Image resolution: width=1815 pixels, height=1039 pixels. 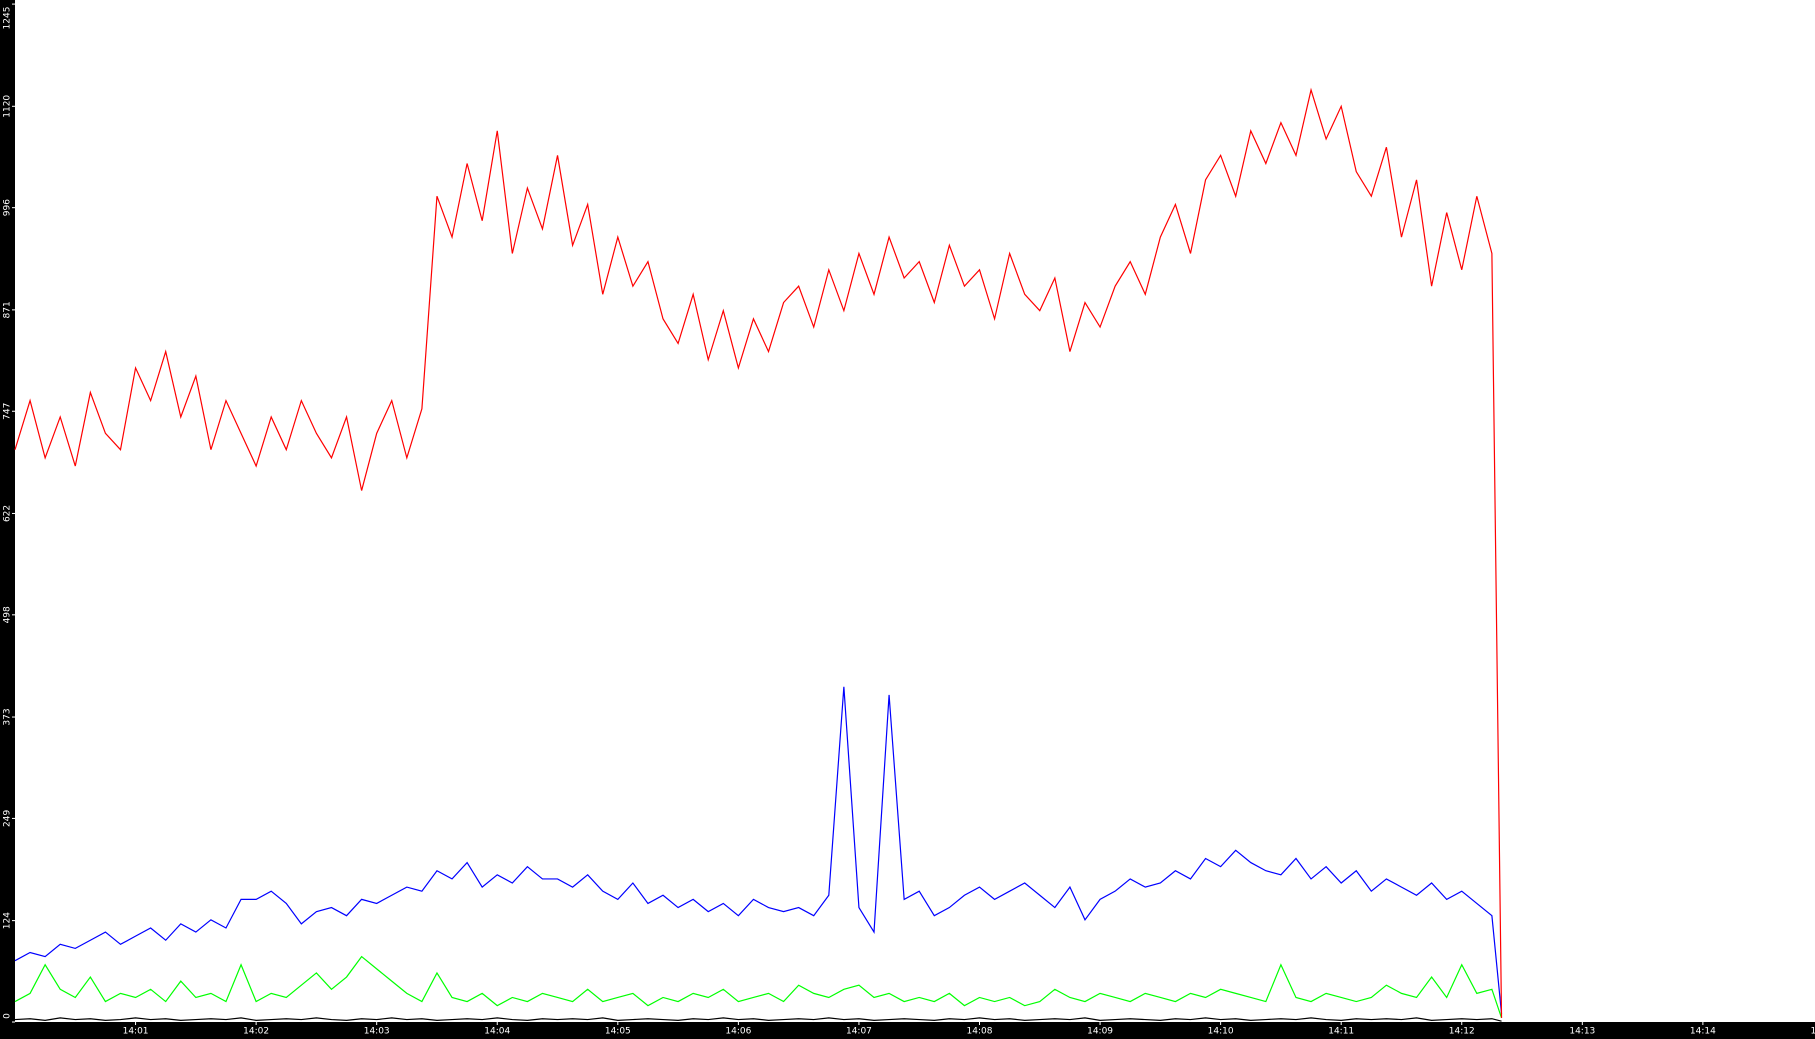 What do you see at coordinates (1812, 1032) in the screenshot?
I see `x-tick-label: 14:15` at bounding box center [1812, 1032].